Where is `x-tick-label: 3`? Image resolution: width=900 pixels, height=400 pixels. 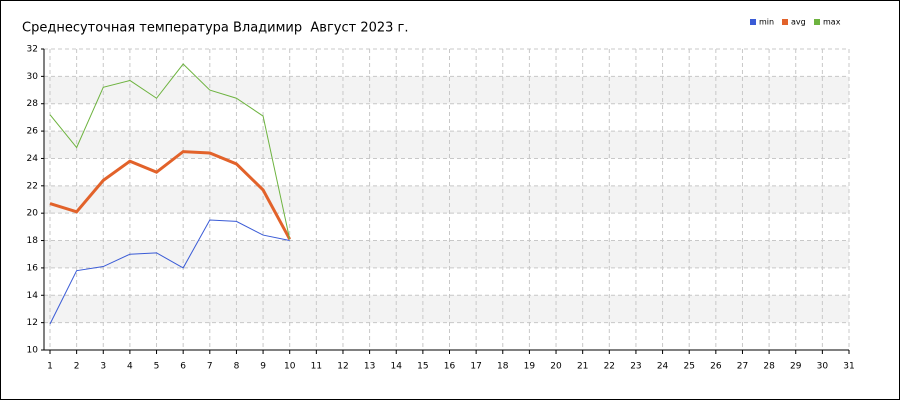 x-tick-label: 3 is located at coordinates (103, 367).